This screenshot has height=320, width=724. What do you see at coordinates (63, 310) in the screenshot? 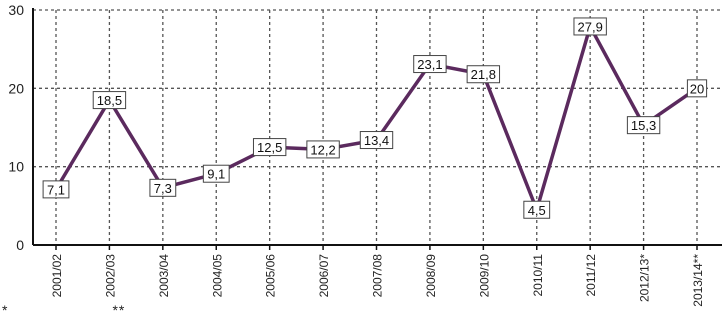
I see `footnote-markers: * **` at bounding box center [63, 310].